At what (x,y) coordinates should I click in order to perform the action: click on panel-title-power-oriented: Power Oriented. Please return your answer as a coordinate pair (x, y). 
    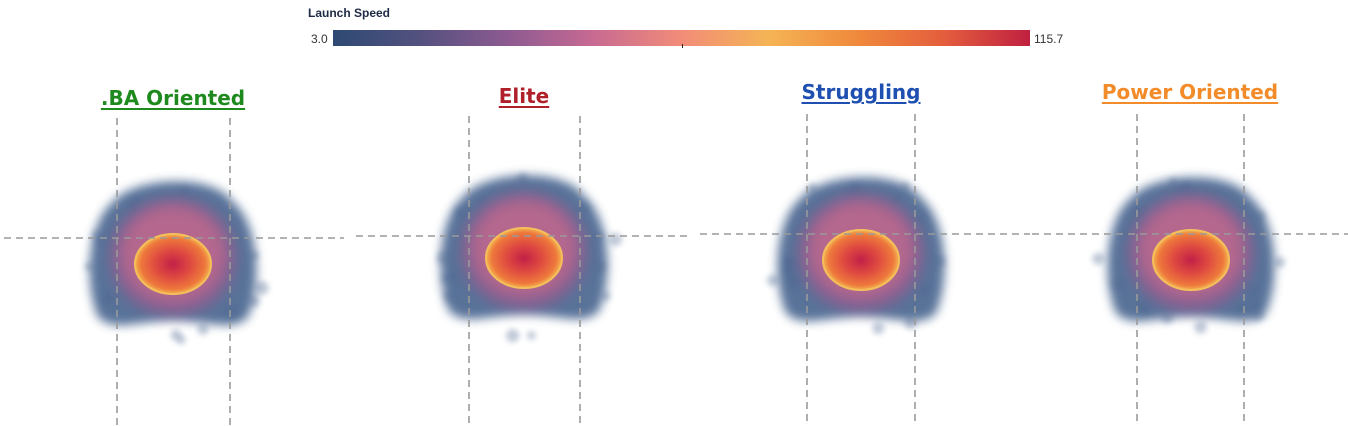
    Looking at the image, I should click on (1190, 92).